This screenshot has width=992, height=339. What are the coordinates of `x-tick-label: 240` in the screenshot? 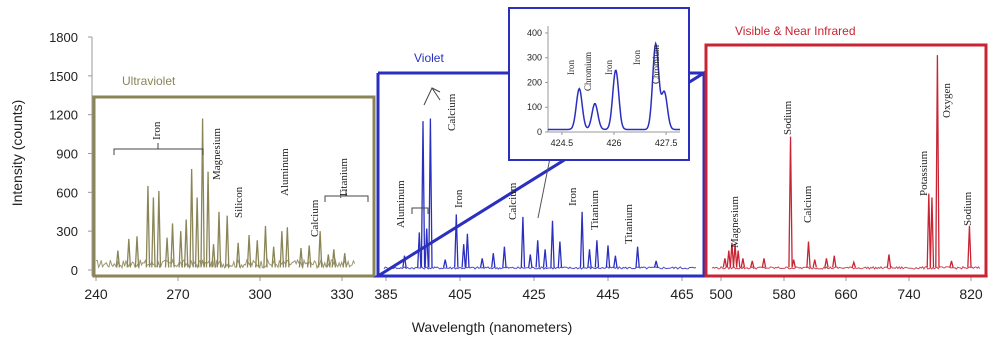 It's located at (96, 294).